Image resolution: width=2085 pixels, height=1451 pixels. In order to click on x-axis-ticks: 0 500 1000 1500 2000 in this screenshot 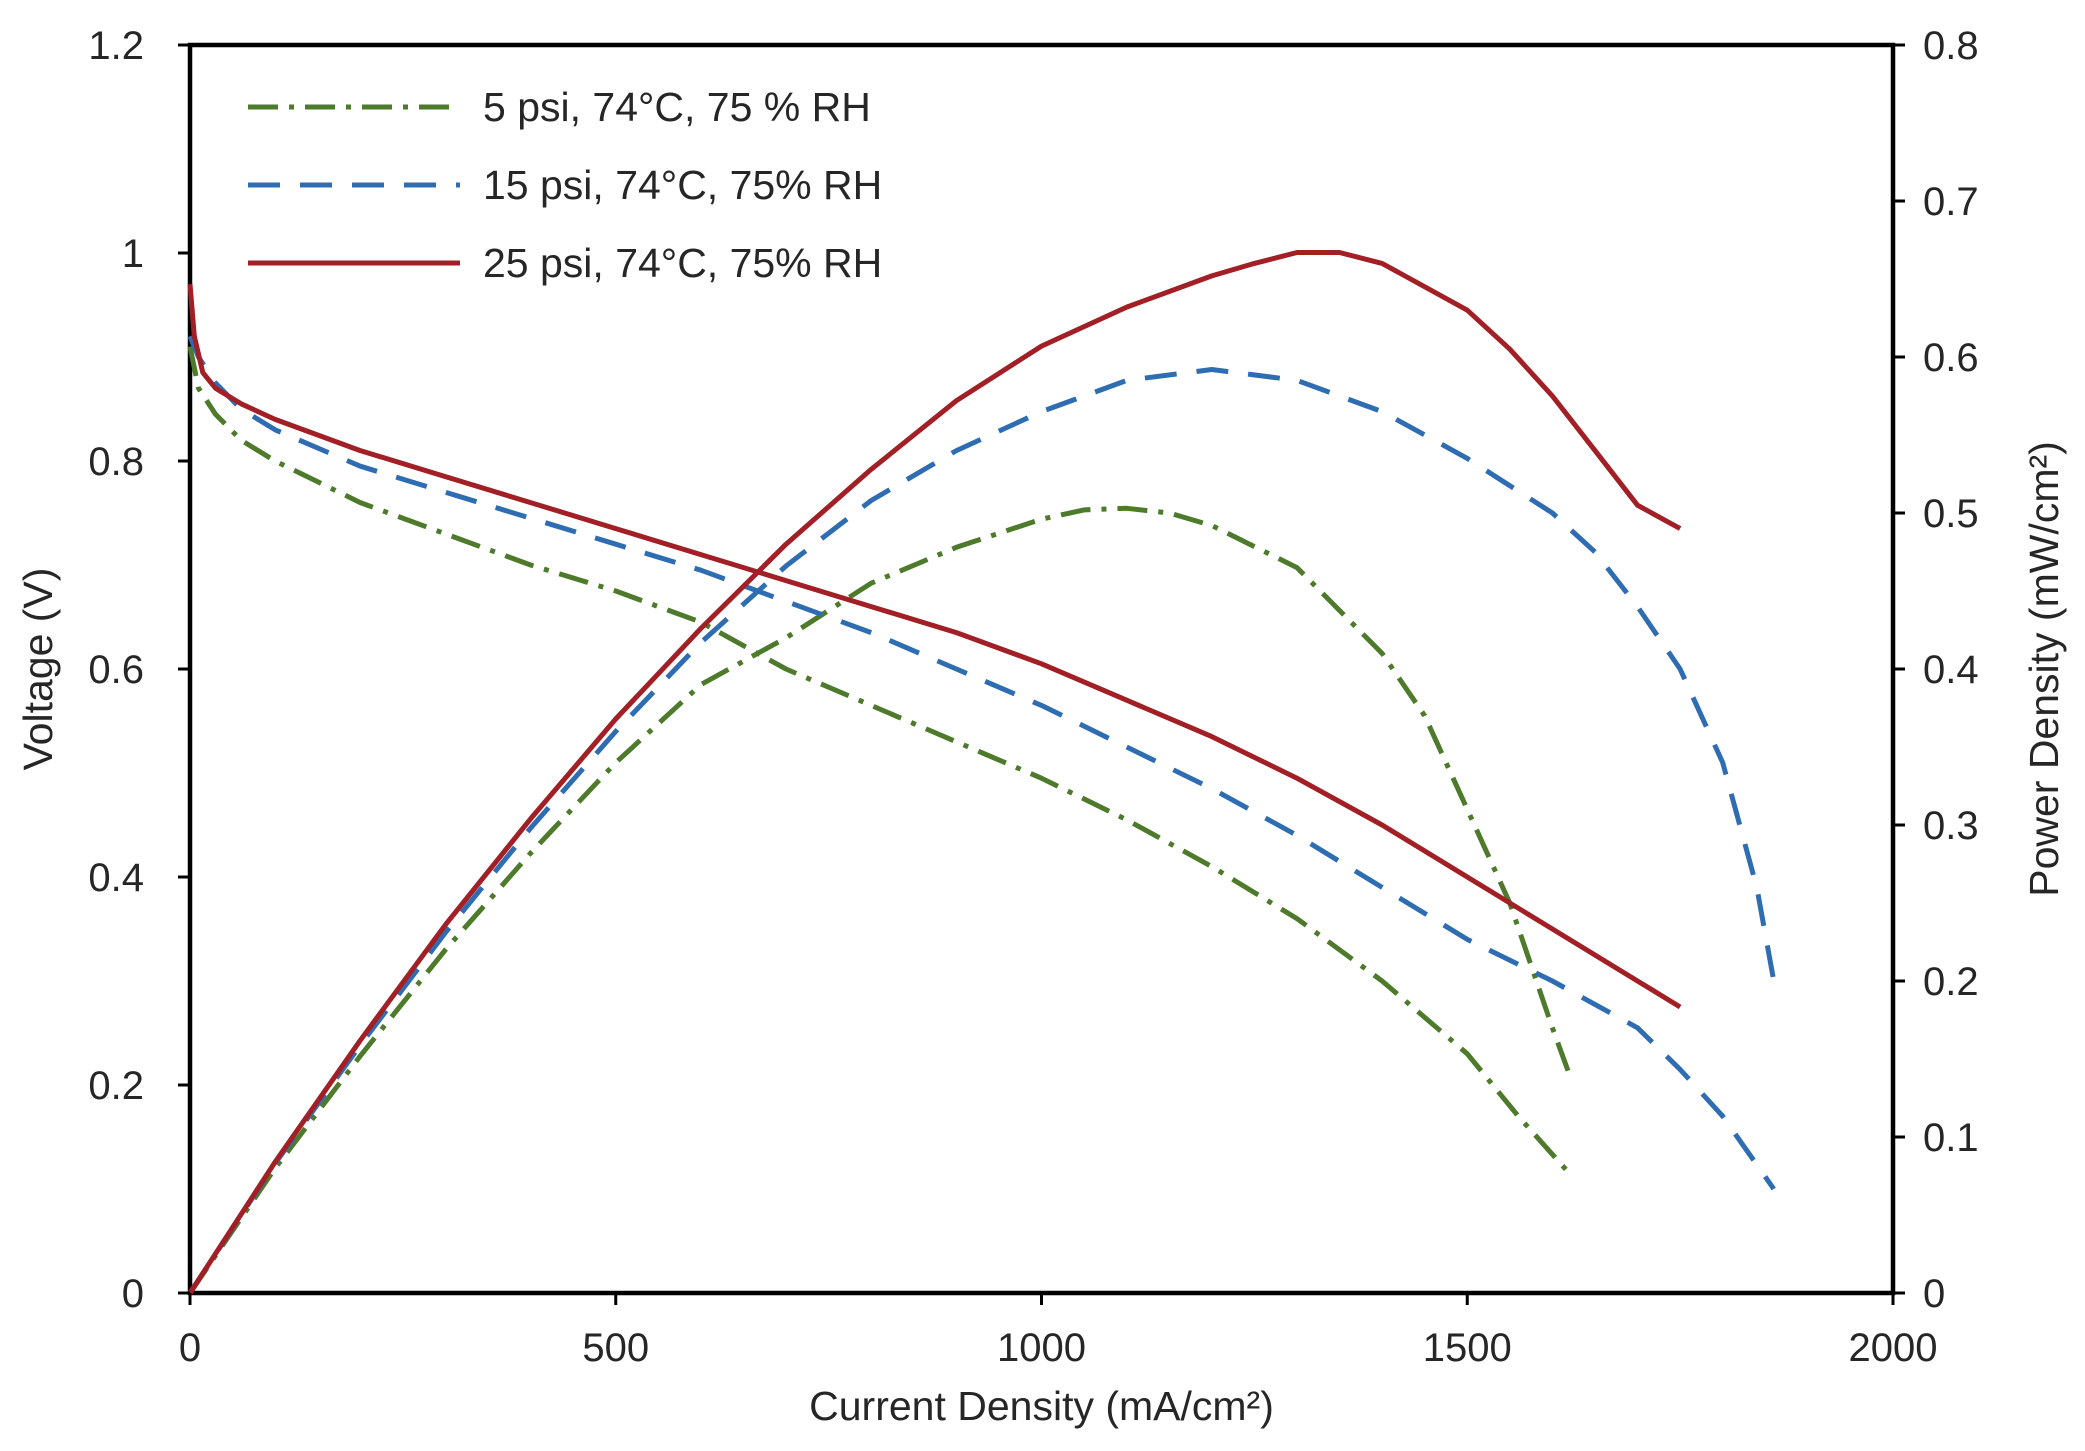, I will do `click(1058, 1331)`.